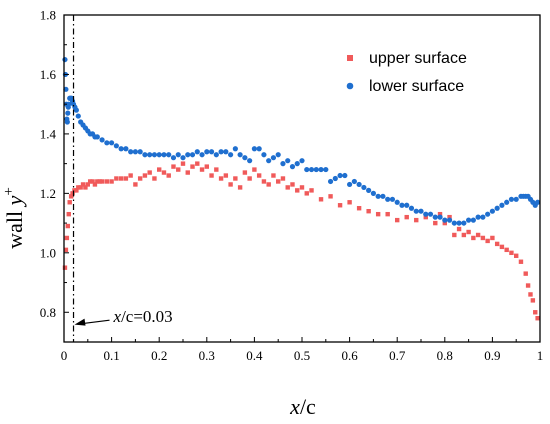  Describe the element at coordinates (406, 72) in the screenshot. I see `legend: upper surface lower surface` at that location.